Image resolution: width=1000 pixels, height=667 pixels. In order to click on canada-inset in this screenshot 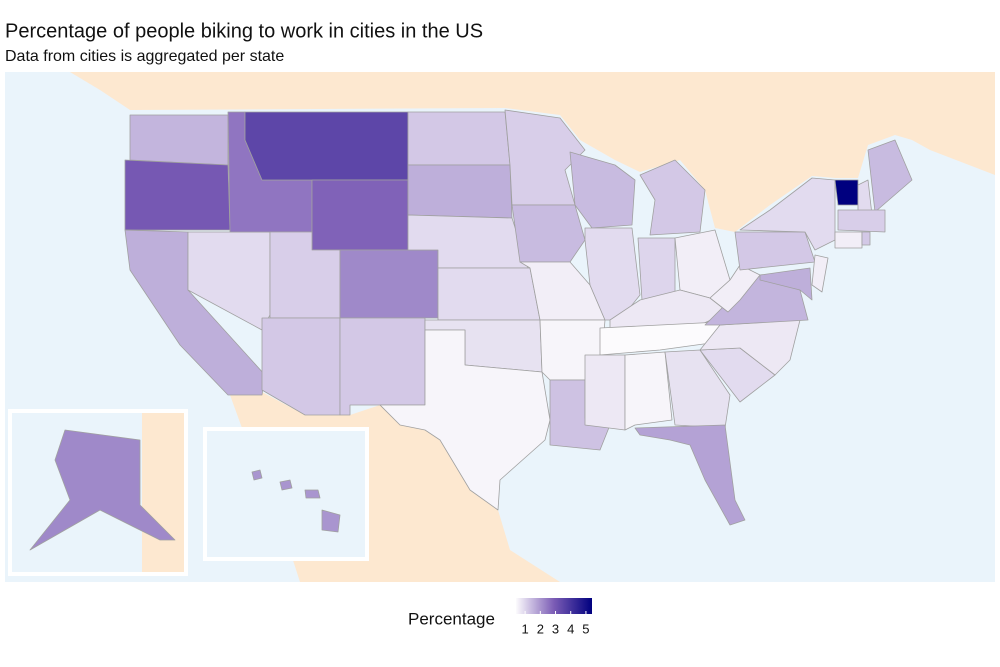, I will do `click(163, 492)`.